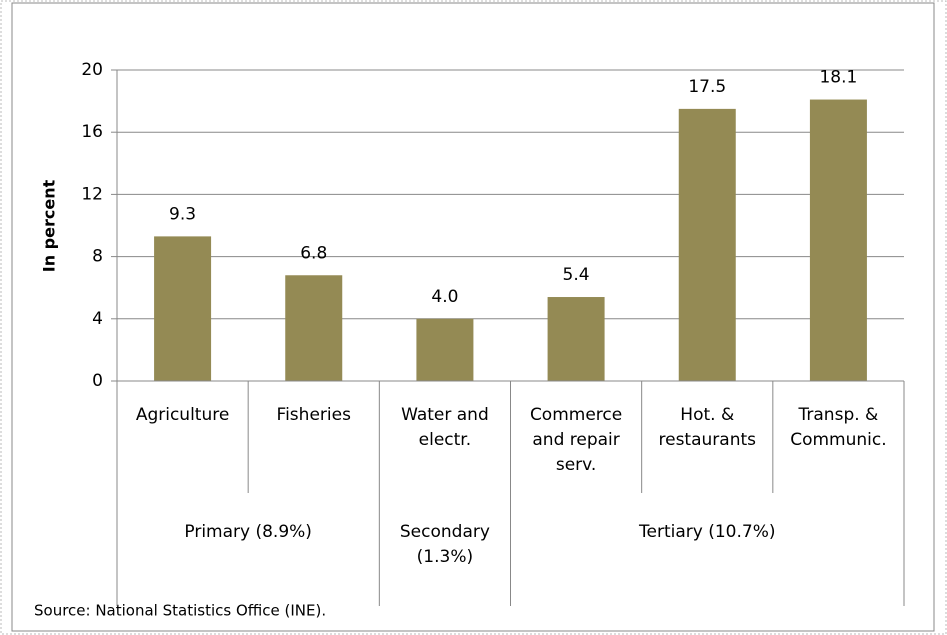 The width and height of the screenshot is (947, 635). Describe the element at coordinates (97, 381) in the screenshot. I see `y-tick-label: 0` at that location.